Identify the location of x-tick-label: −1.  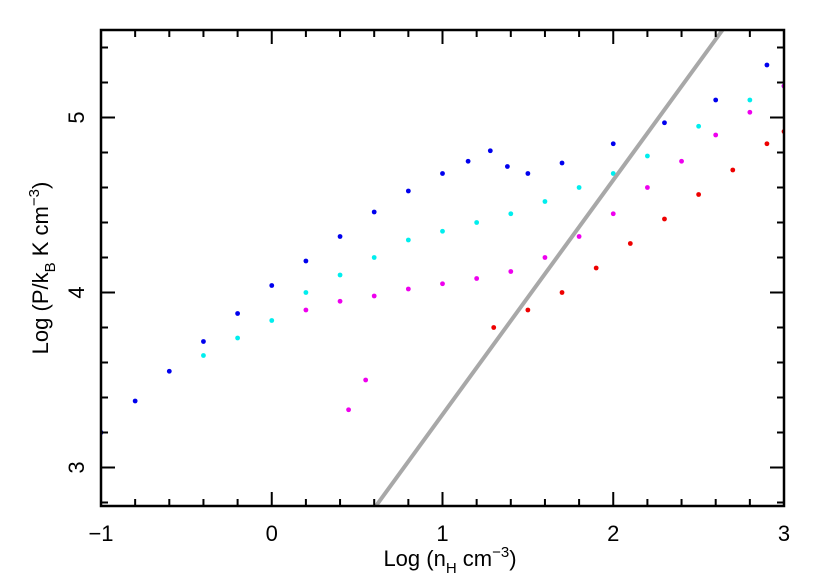
(100, 533).